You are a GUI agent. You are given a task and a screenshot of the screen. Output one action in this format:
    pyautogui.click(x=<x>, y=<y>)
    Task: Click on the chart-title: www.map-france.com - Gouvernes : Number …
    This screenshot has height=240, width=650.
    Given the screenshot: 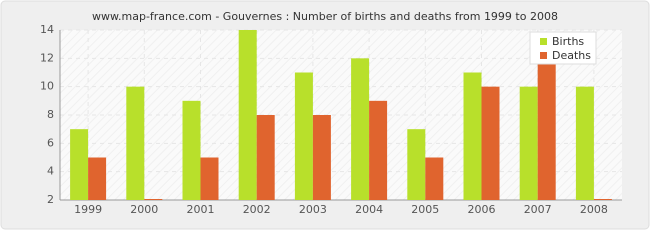 What is the action you would take?
    pyautogui.click(x=325, y=16)
    